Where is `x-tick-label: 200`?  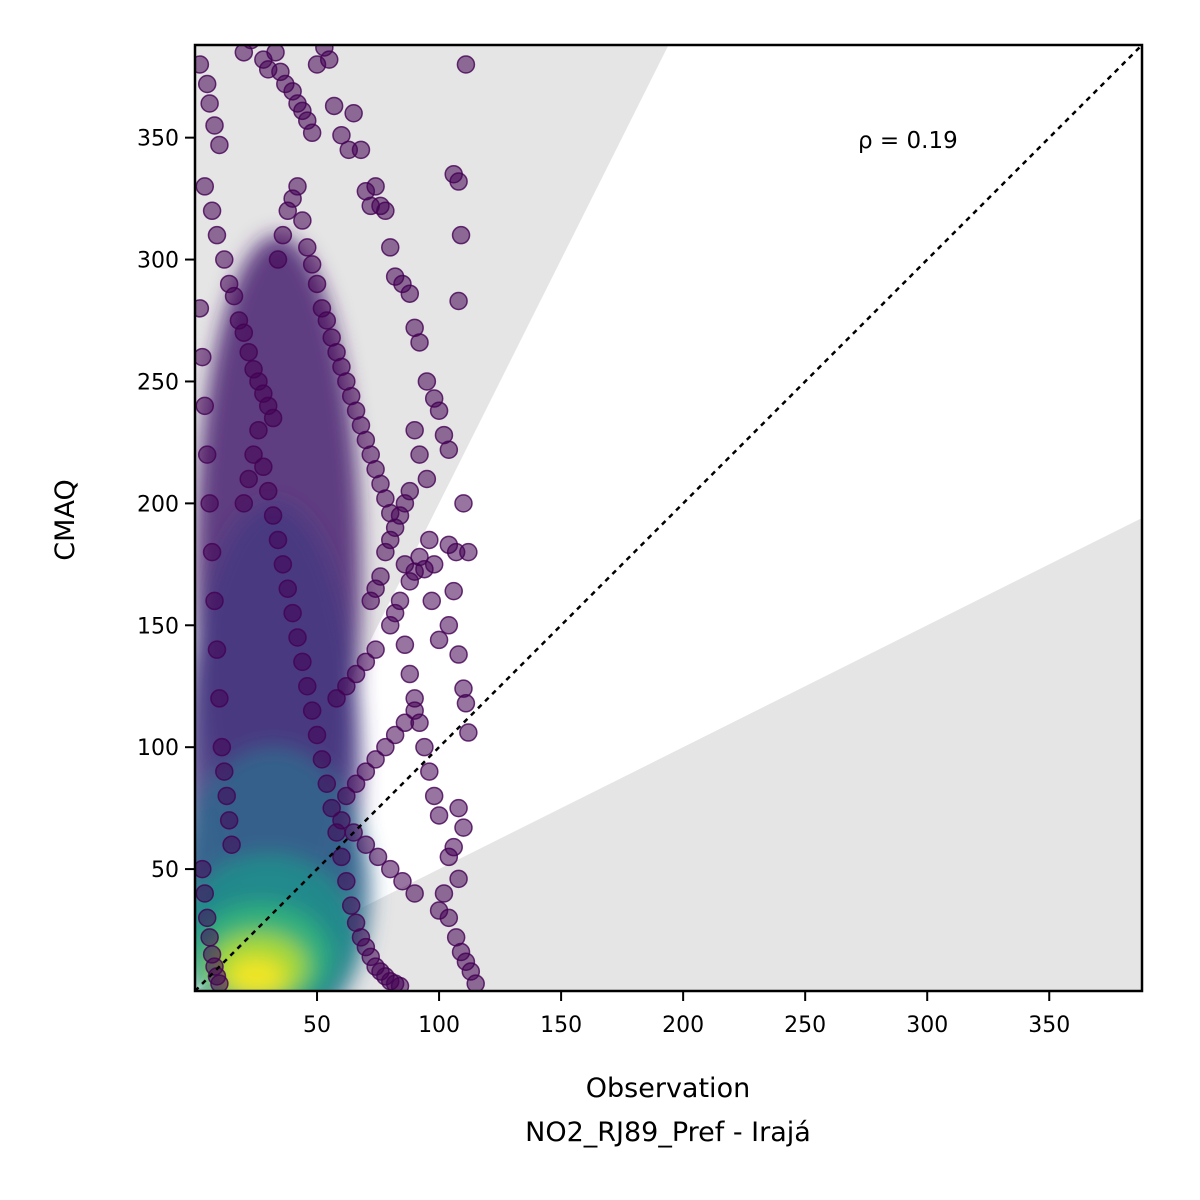 x-tick-label: 200 is located at coordinates (683, 1025).